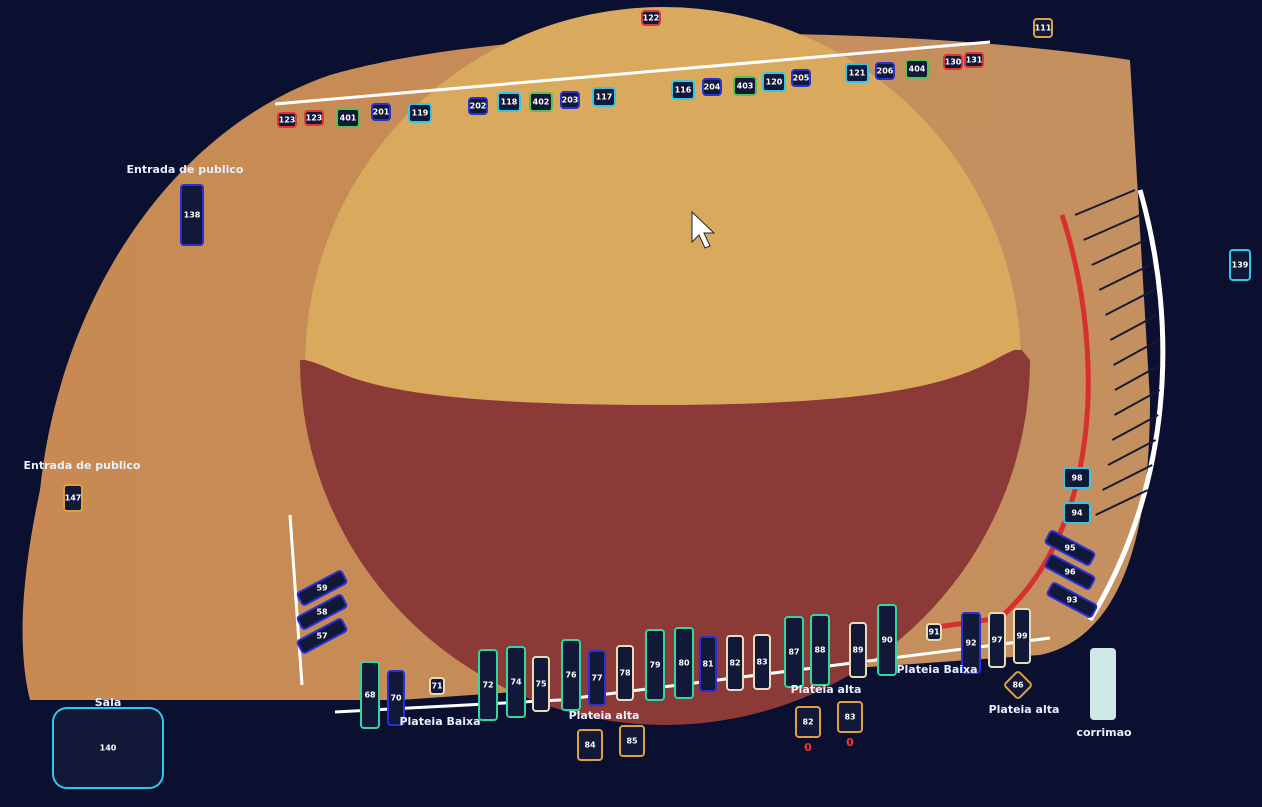  I want to click on fixture: 139, so click(1240, 265).